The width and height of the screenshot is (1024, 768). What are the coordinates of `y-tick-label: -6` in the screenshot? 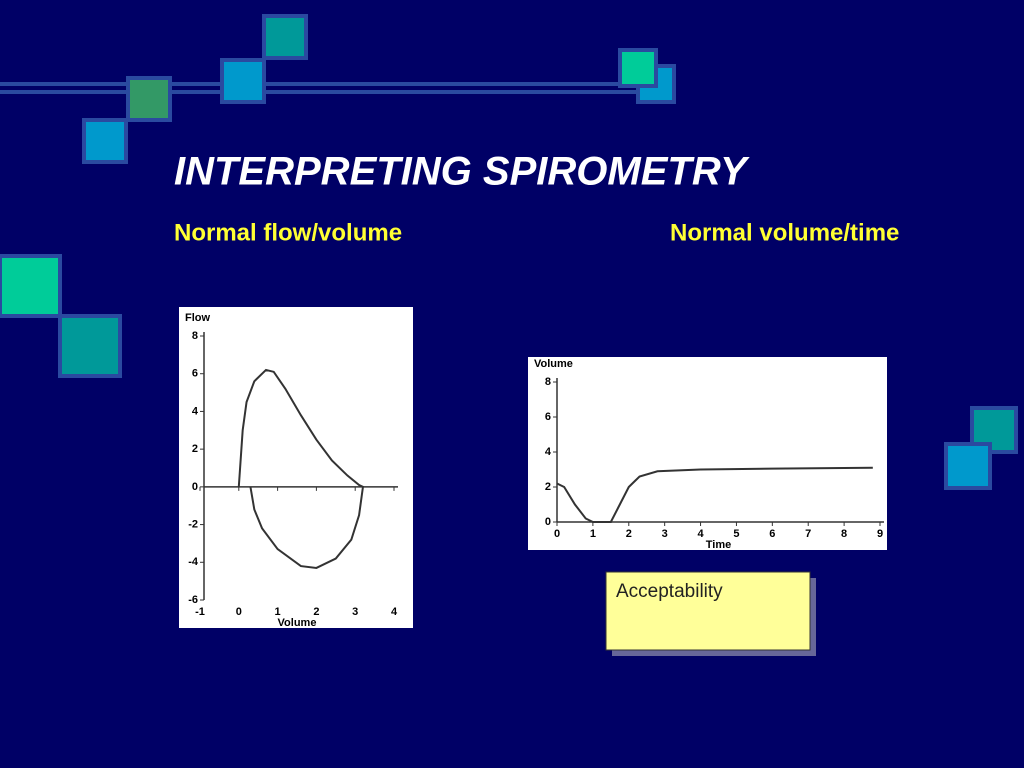 It's located at (193, 600).